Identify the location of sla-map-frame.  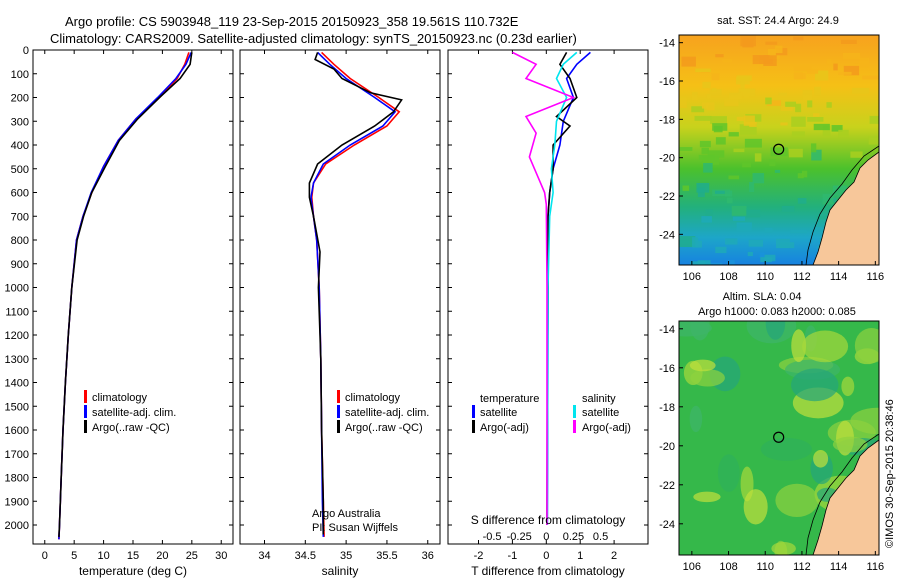
(779, 438).